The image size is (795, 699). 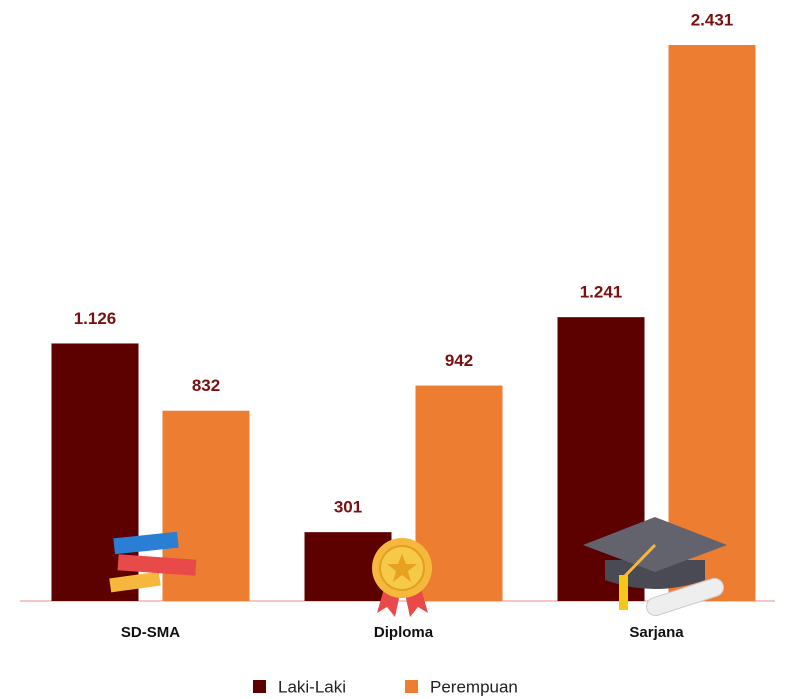 What do you see at coordinates (95, 318) in the screenshot?
I see `value-label: 1.126` at bounding box center [95, 318].